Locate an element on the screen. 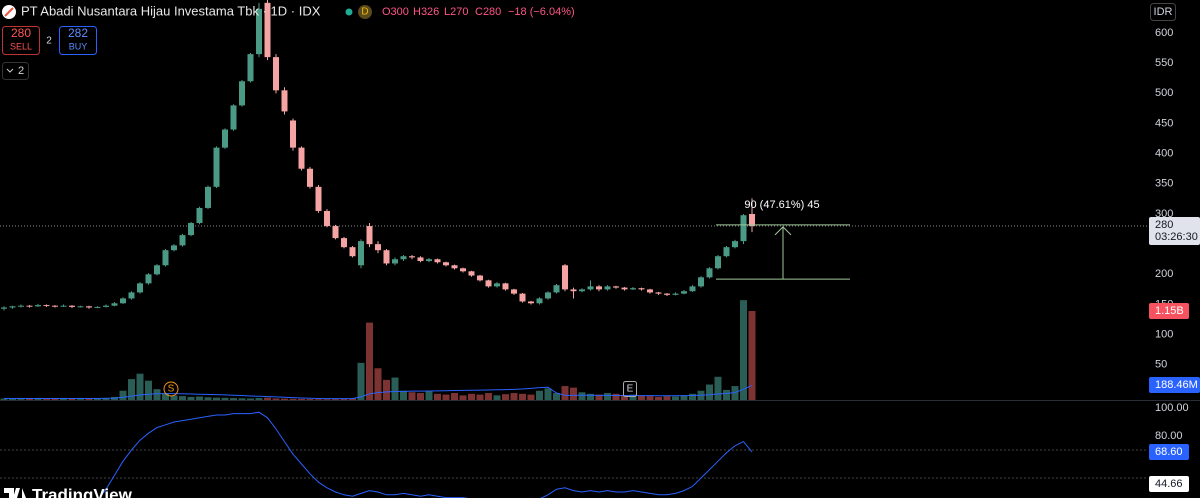 This screenshot has width=1200, height=498. indicators-toggle is located at coordinates (15, 71).